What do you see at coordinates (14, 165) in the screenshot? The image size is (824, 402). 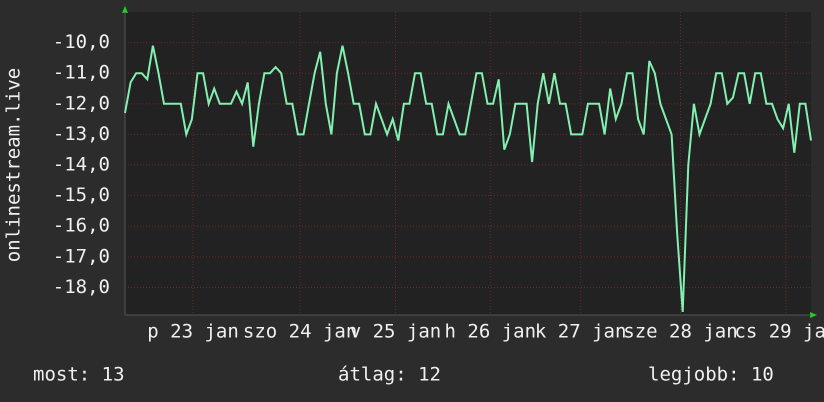 I see `y-axis-label: onlinestream.live` at bounding box center [14, 165].